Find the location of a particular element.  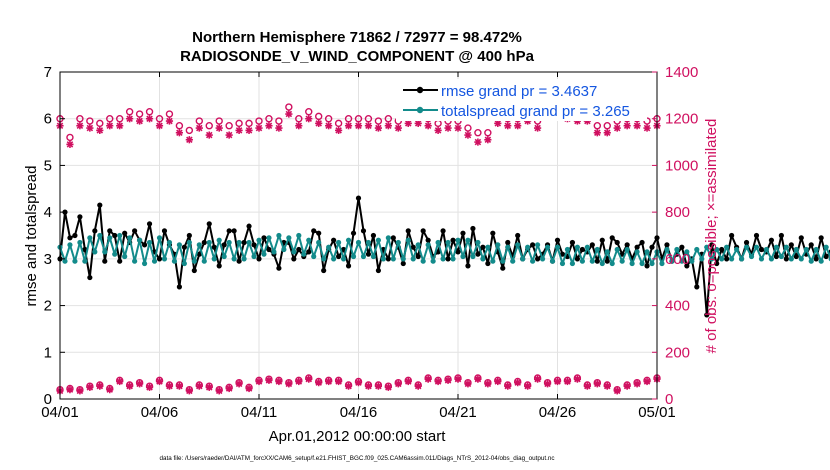

y-tick-label-left: 7 is located at coordinates (48, 72).